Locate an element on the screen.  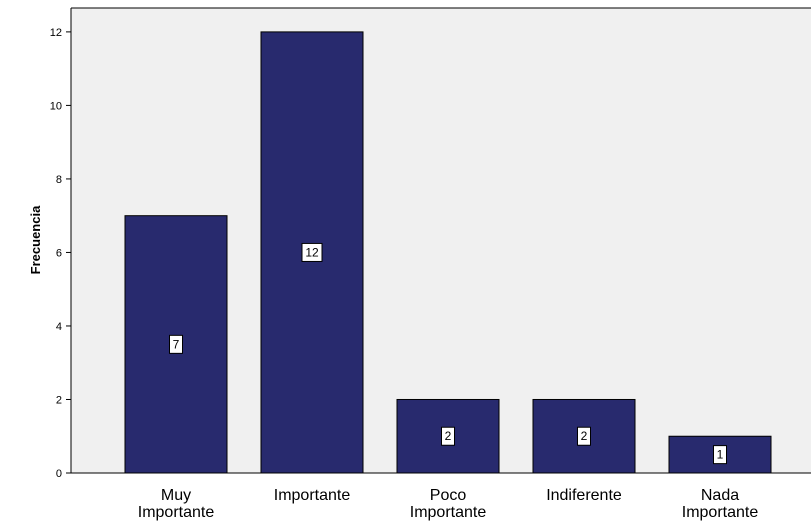
y-axis-title: Frecuencia is located at coordinates (35, 239).